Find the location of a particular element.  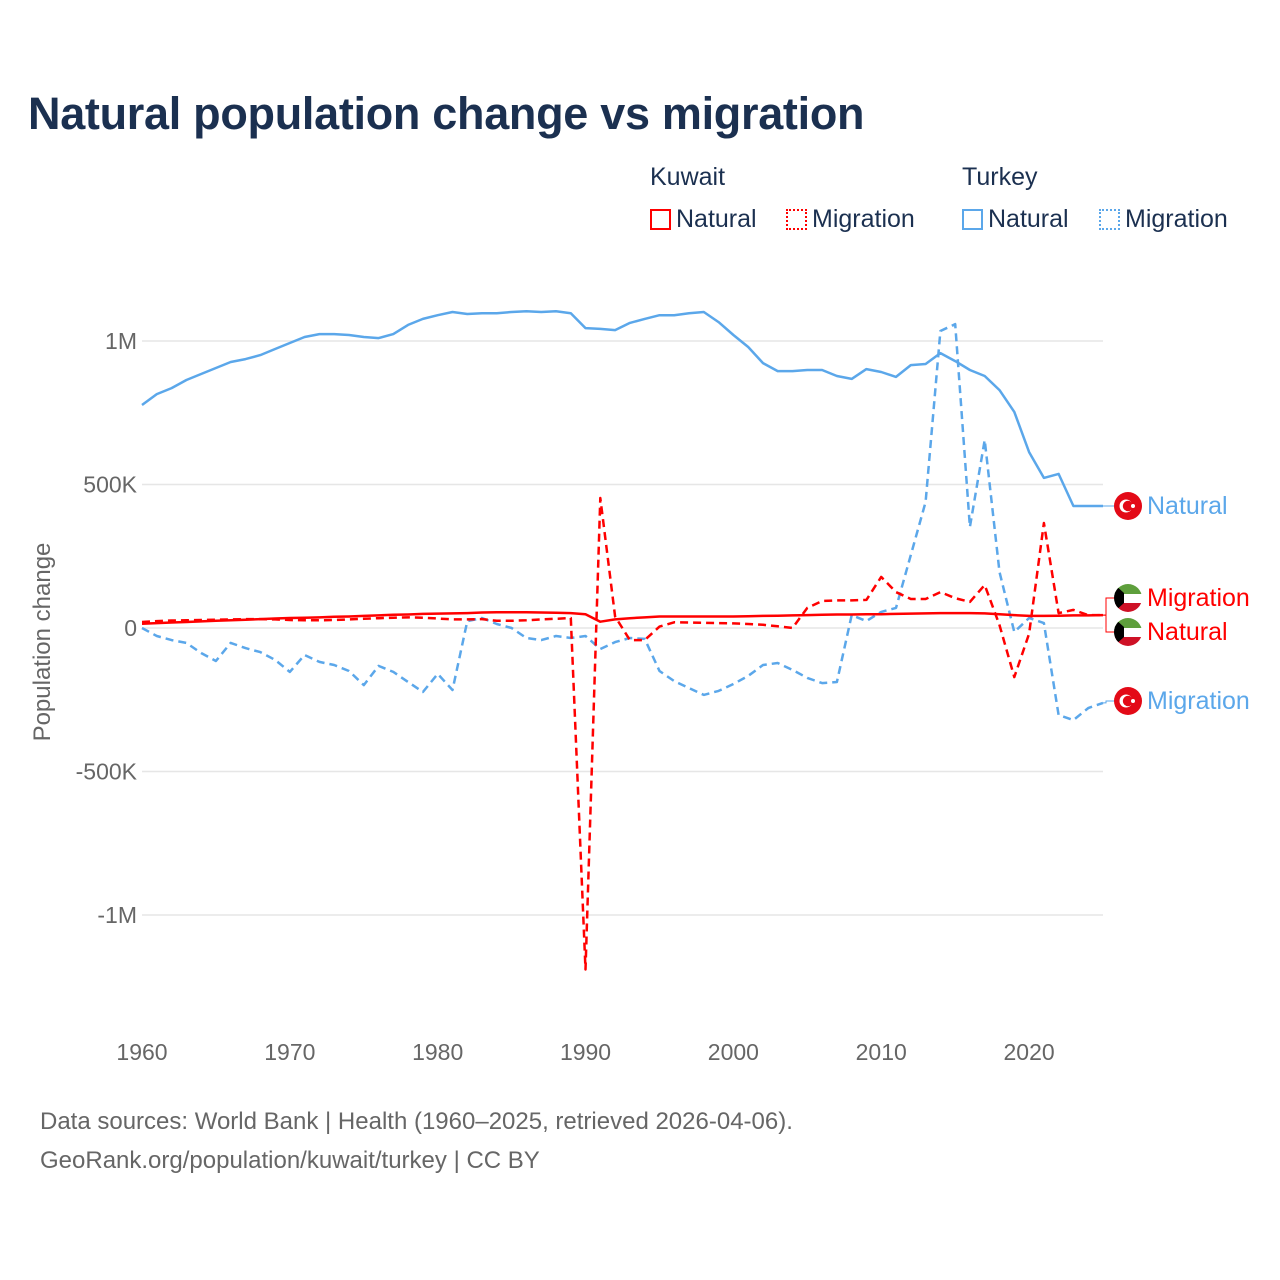

y-tick-label: 1M is located at coordinates (121, 341).